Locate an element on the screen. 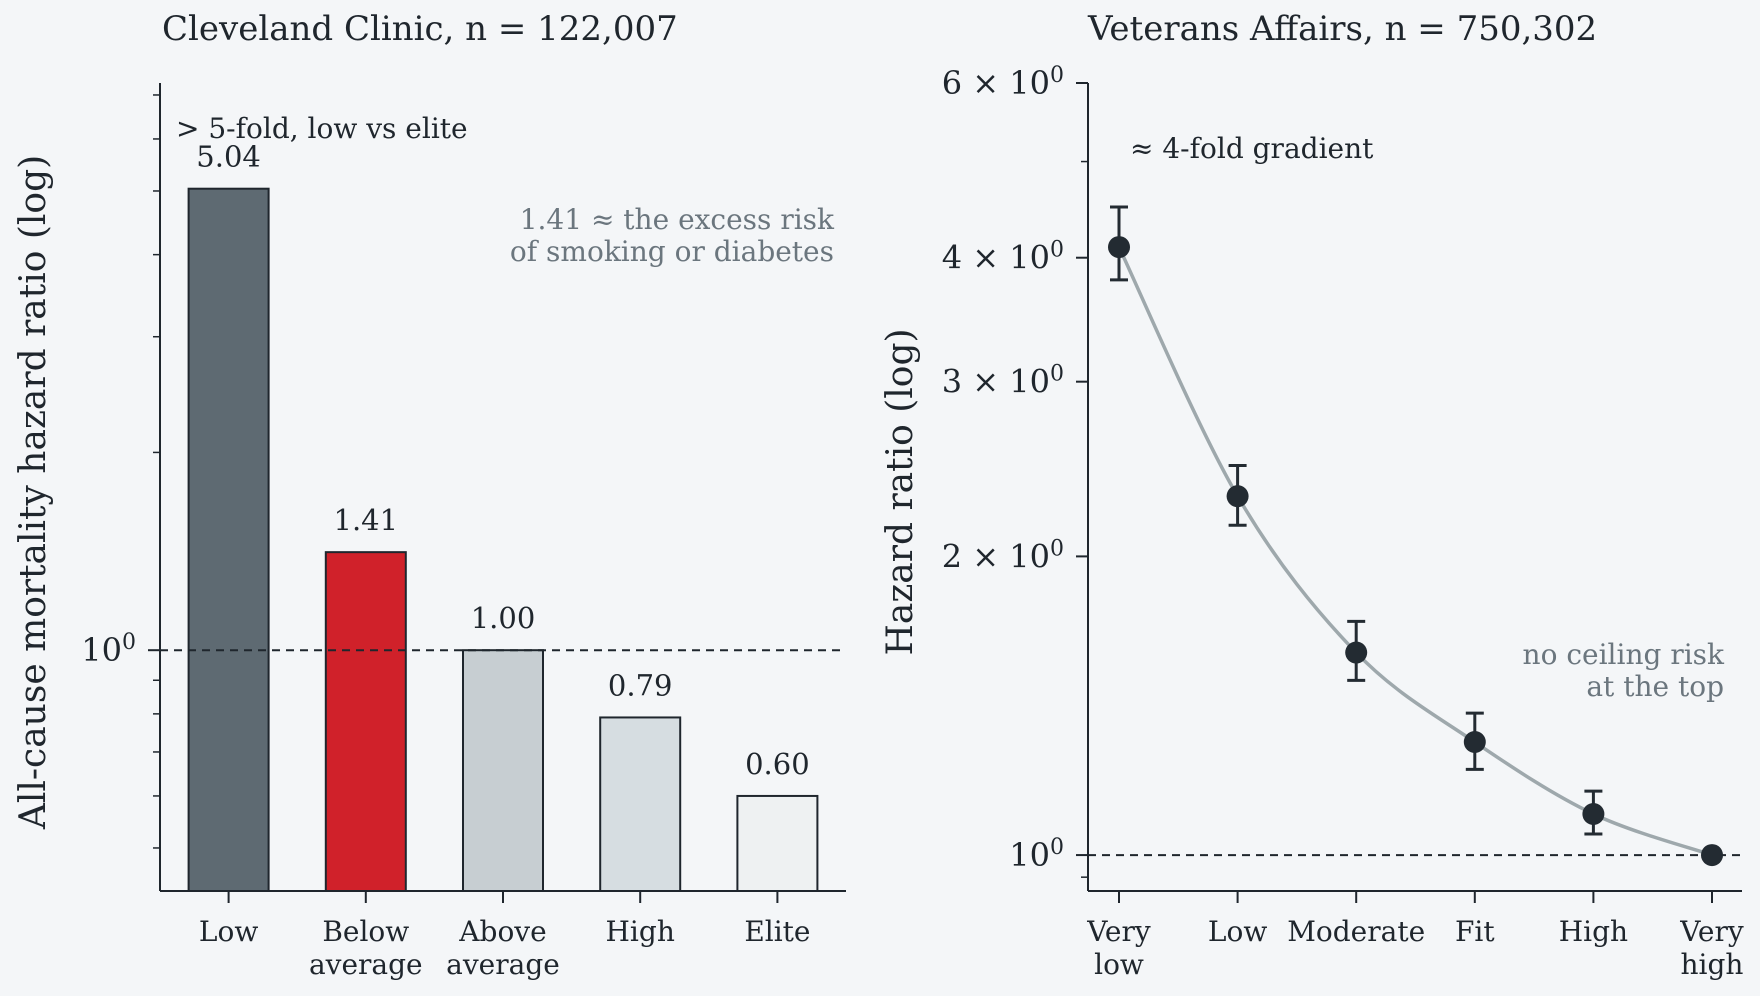  left-y-axis-label: All-cause mortality hazard ratio (log) is located at coordinates (33, 492).